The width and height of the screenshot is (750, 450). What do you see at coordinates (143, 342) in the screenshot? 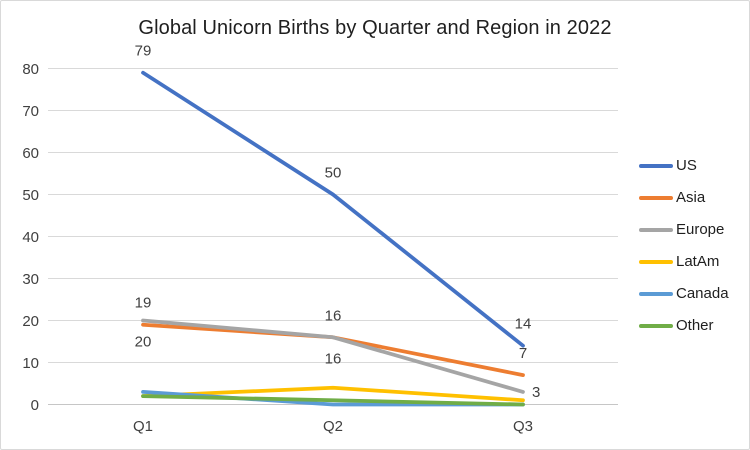
I see `data-label-europe: 20` at bounding box center [143, 342].